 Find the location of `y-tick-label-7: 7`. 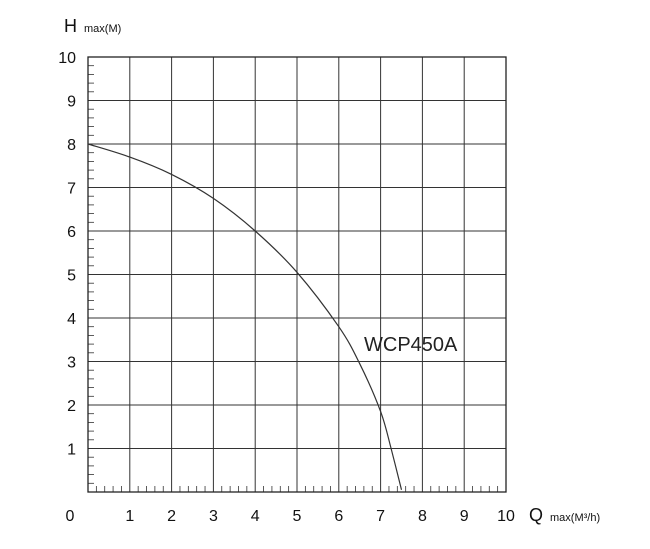

y-tick-label-7: 7 is located at coordinates (71, 189).